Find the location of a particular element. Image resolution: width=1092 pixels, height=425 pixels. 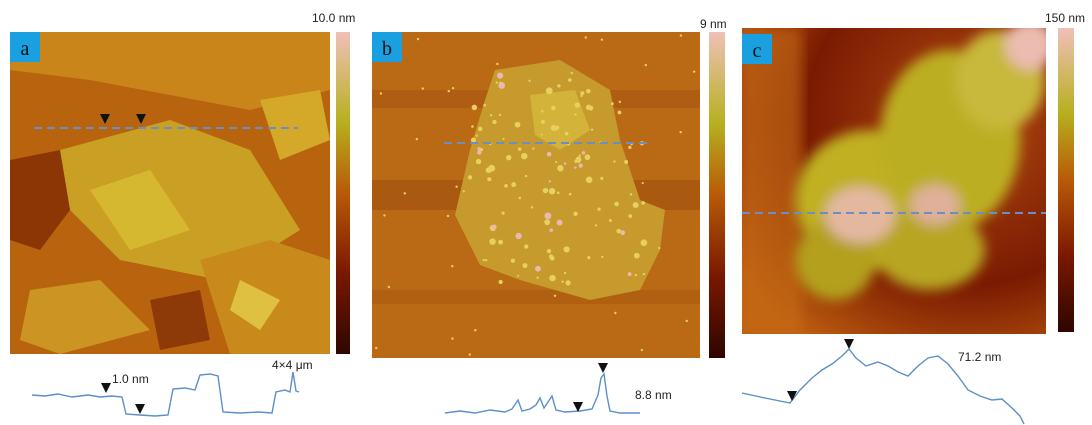

scale-label: 9 nm is located at coordinates (713, 24).